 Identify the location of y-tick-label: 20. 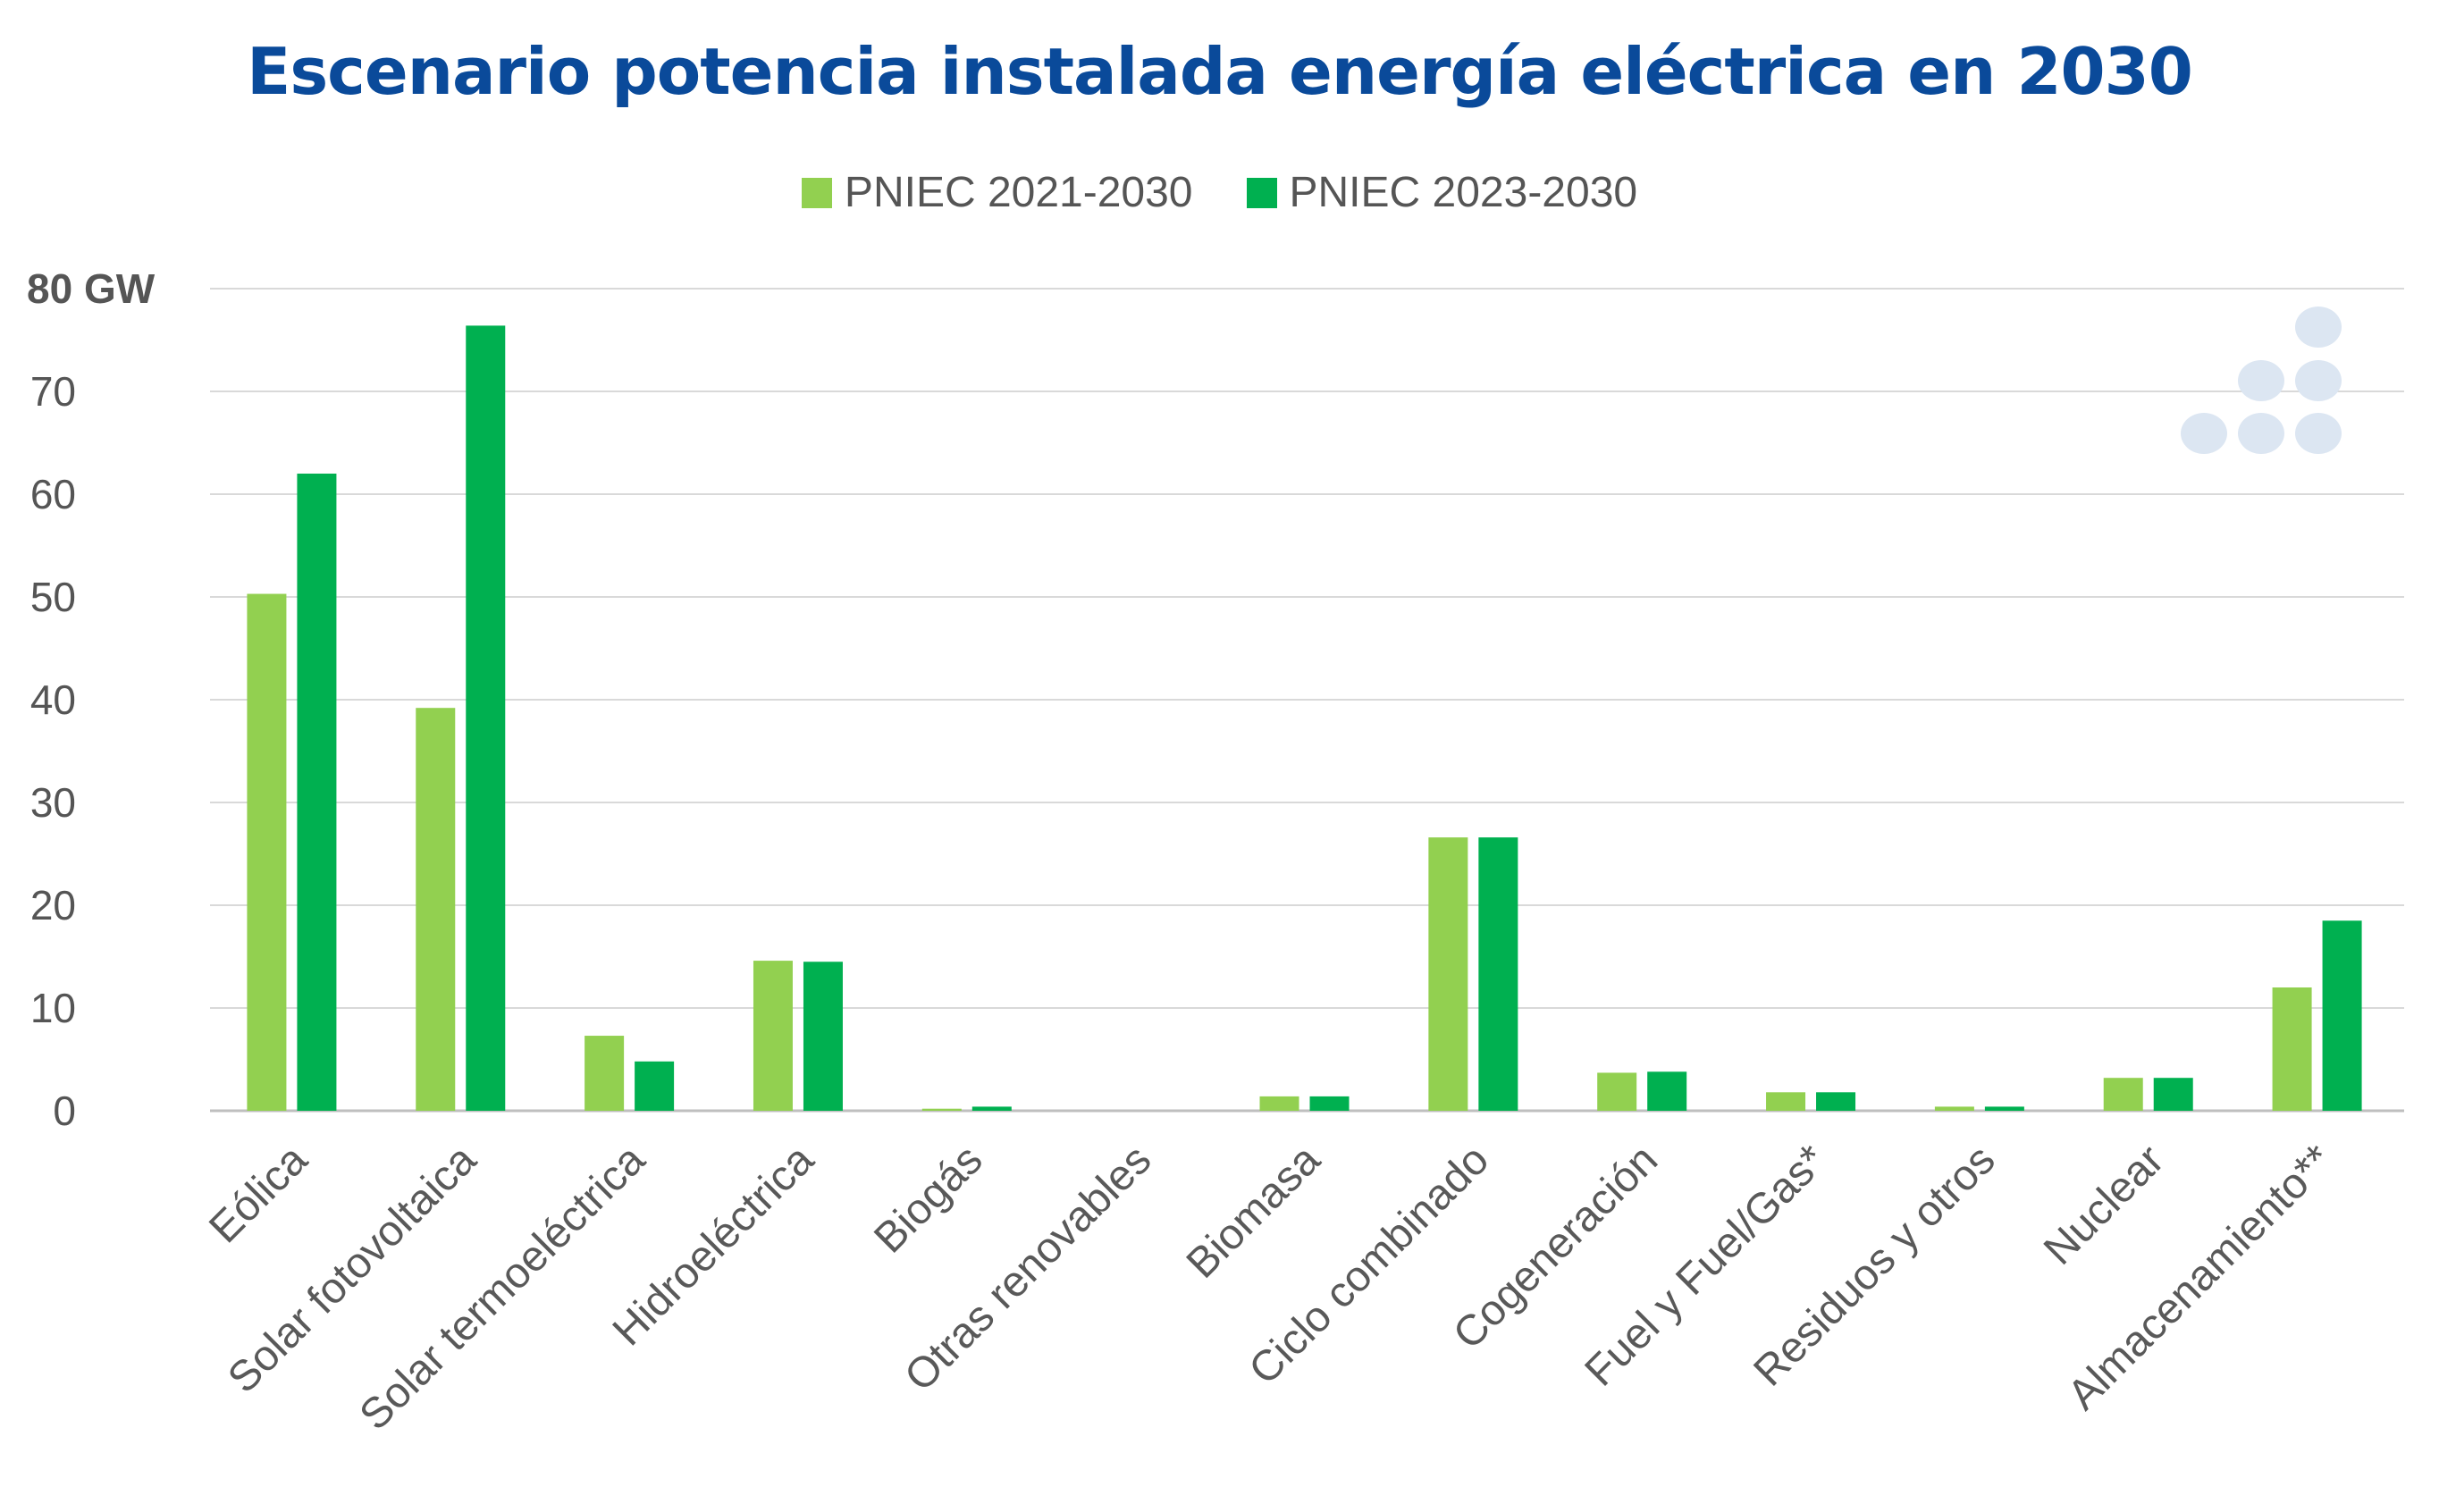
(53, 905).